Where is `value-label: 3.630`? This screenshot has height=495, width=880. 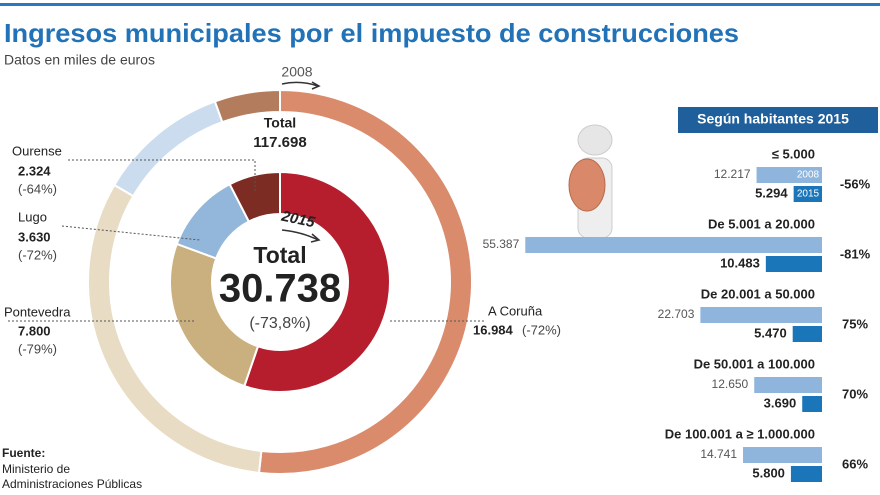
value-label: 3.630 is located at coordinates (34, 236).